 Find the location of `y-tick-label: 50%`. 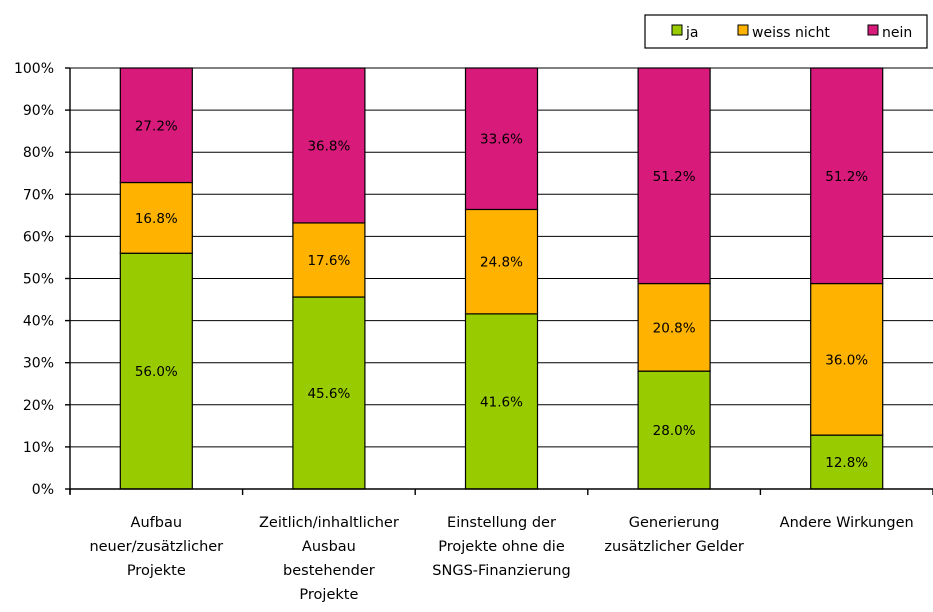

y-tick-label: 50% is located at coordinates (38, 280).